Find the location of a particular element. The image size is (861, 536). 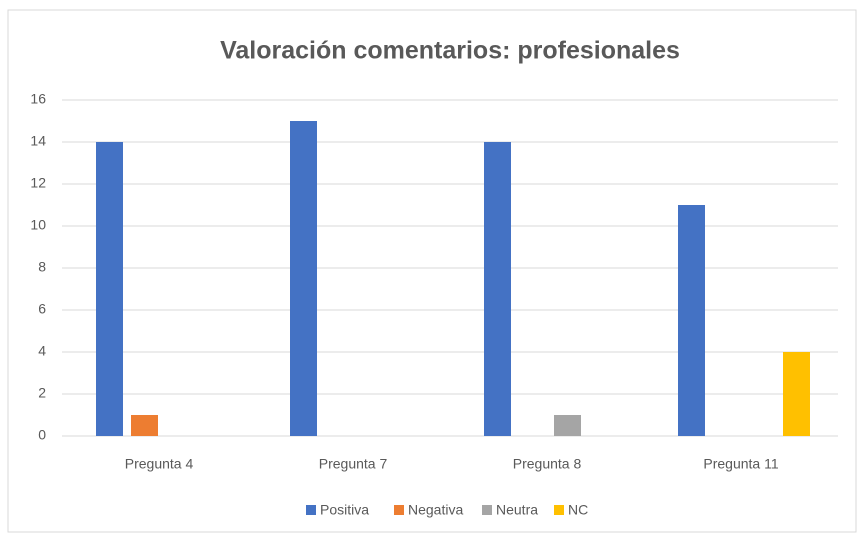

y-tick-label: 8 is located at coordinates (42, 267).